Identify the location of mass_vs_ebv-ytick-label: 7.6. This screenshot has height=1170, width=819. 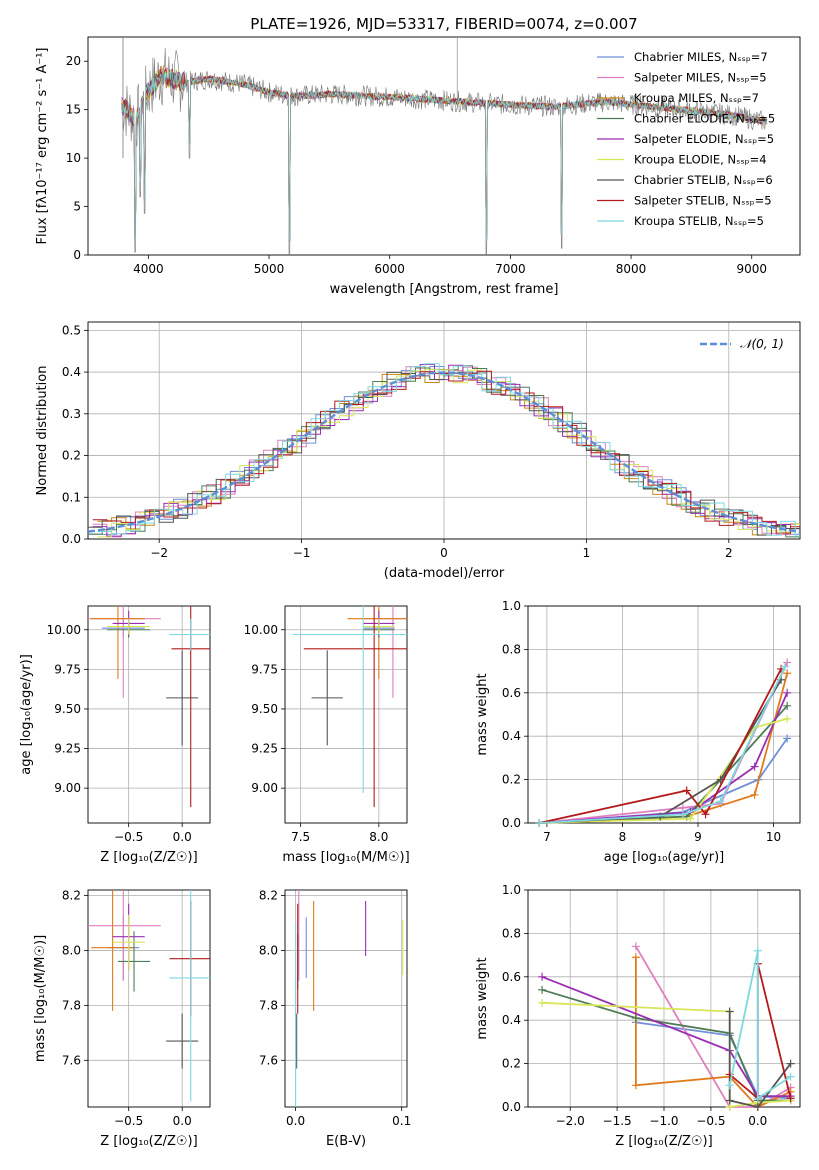
(268, 1060).